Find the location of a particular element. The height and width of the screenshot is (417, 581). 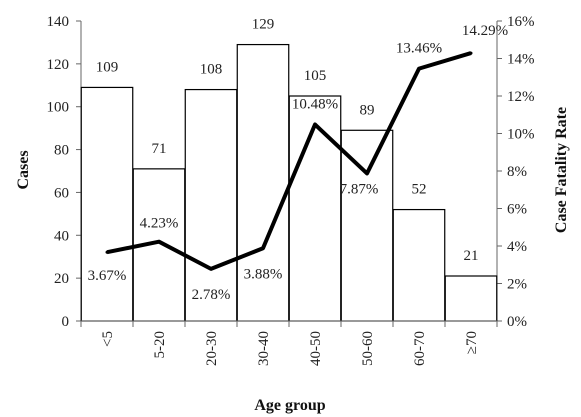

x-axis-category-label: 5-20 is located at coordinates (160, 345).